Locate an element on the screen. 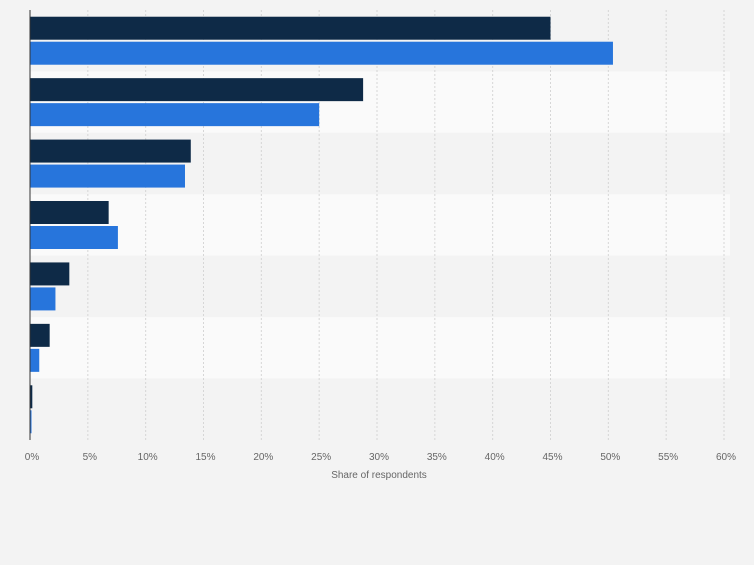 The height and width of the screenshot is (565, 754). x-axis-title: Share of respondents is located at coordinates (379, 475).